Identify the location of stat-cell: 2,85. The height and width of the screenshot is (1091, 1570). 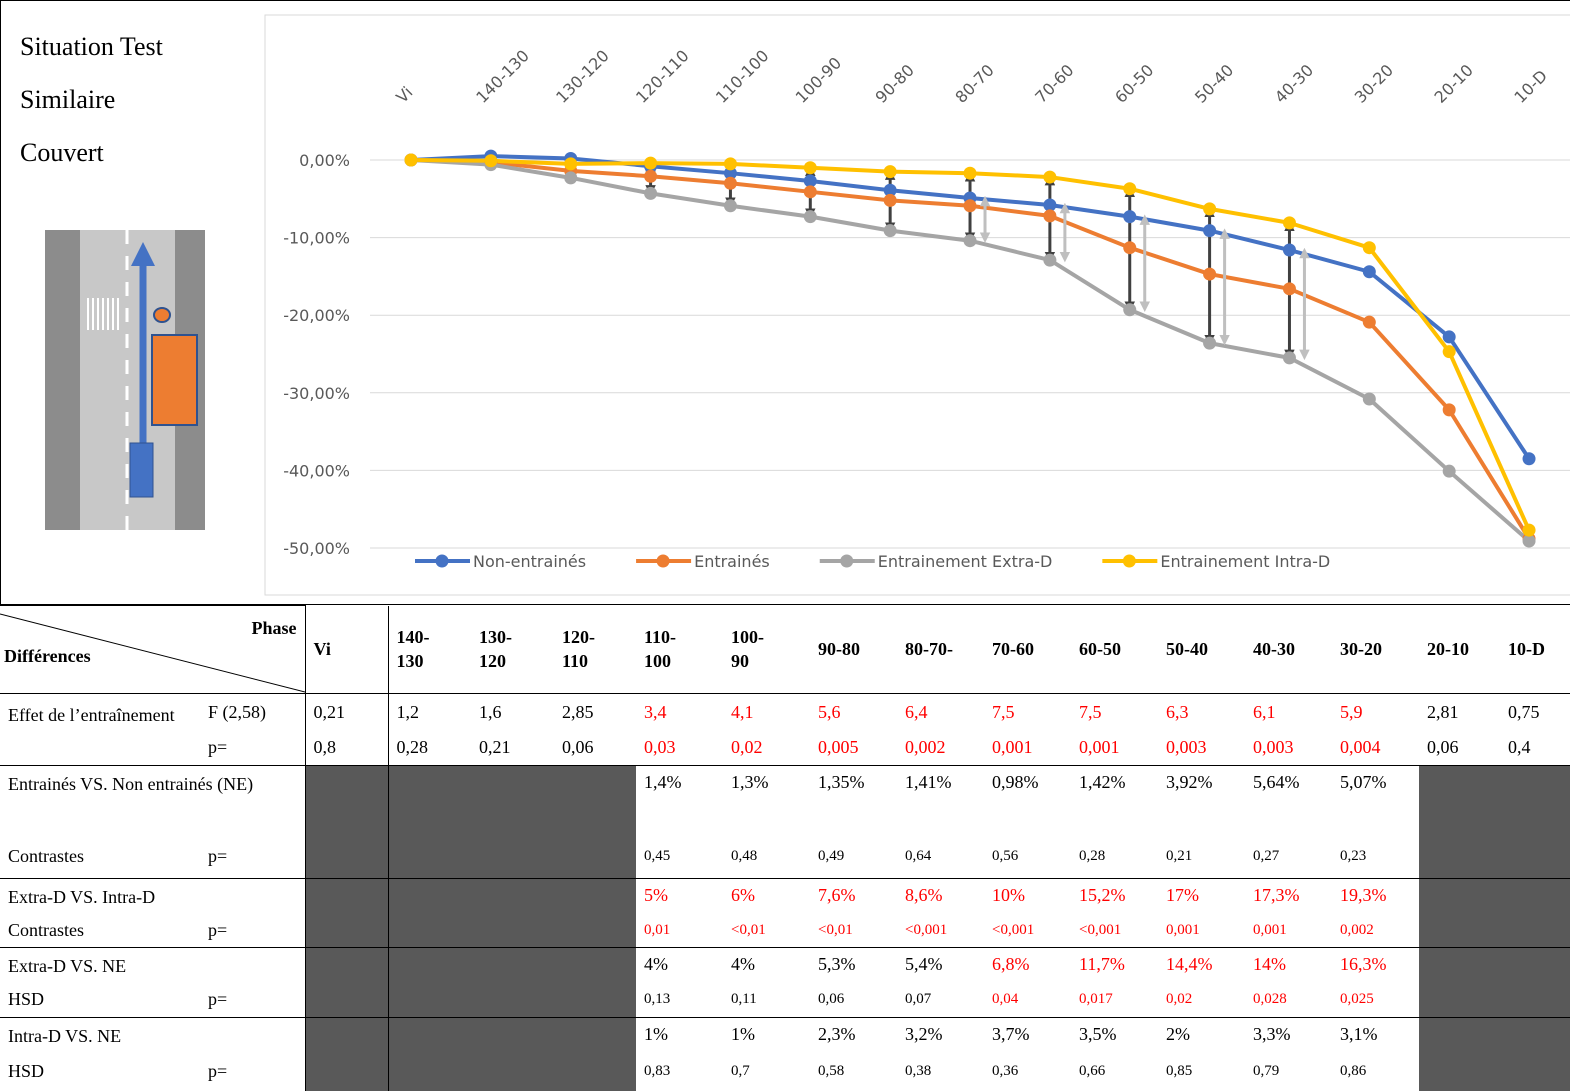
(595, 712).